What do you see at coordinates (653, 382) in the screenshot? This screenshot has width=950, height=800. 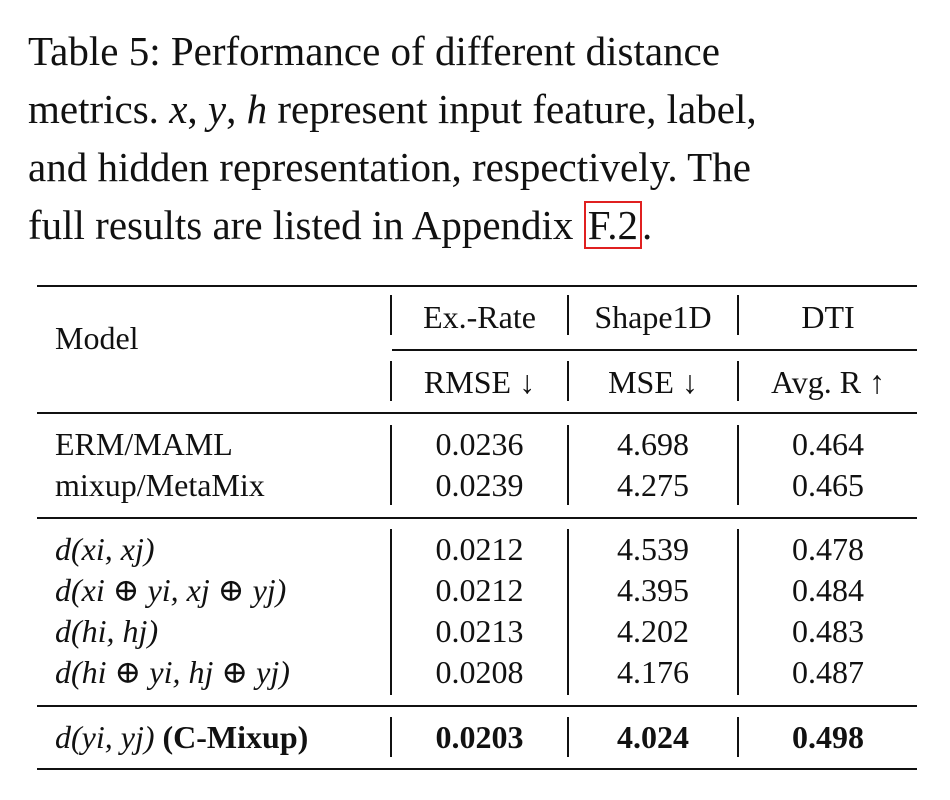 I see `metric-header-mse: MSE ↓` at bounding box center [653, 382].